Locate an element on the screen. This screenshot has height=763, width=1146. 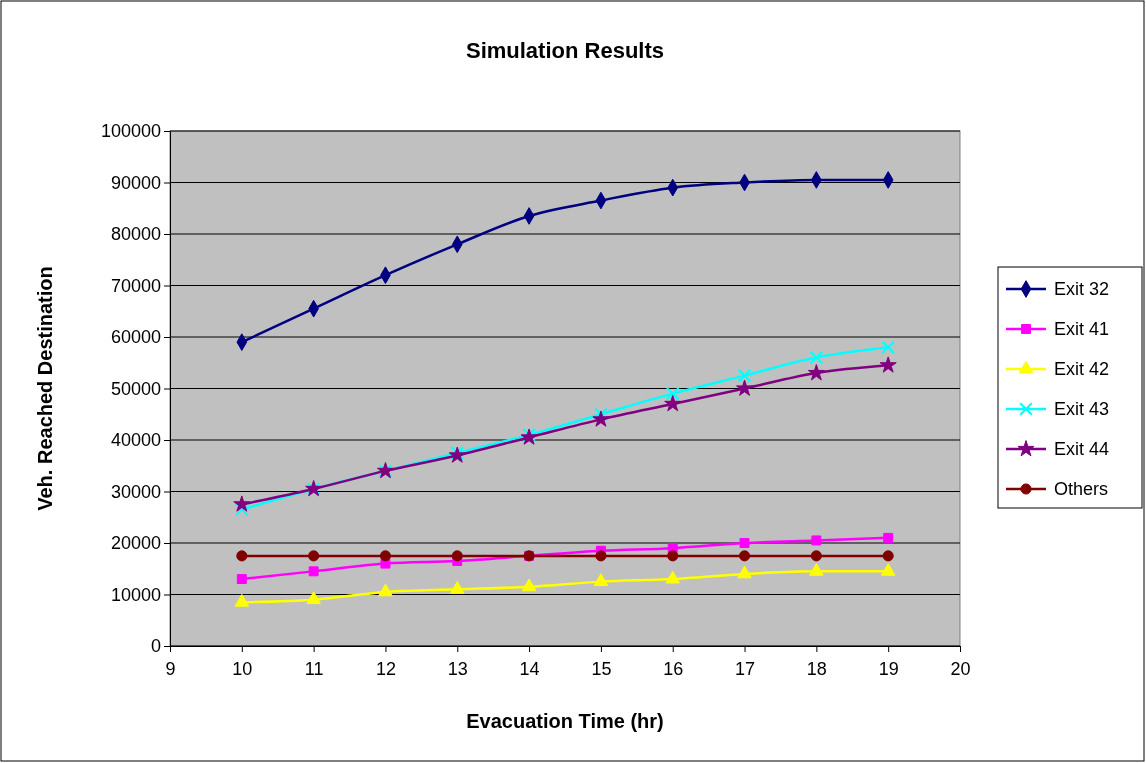
x-tick-label: 18 is located at coordinates (816, 668).